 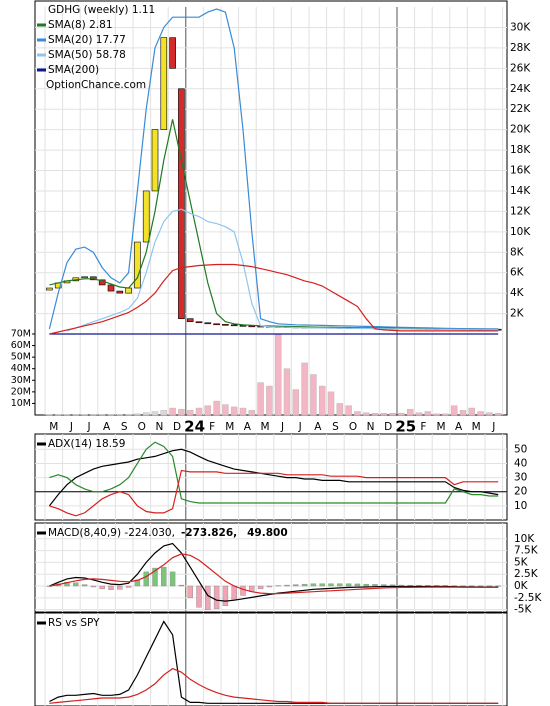 What do you see at coordinates (521, 562) in the screenshot?
I see `y-tick-label: 5K` at bounding box center [521, 562].